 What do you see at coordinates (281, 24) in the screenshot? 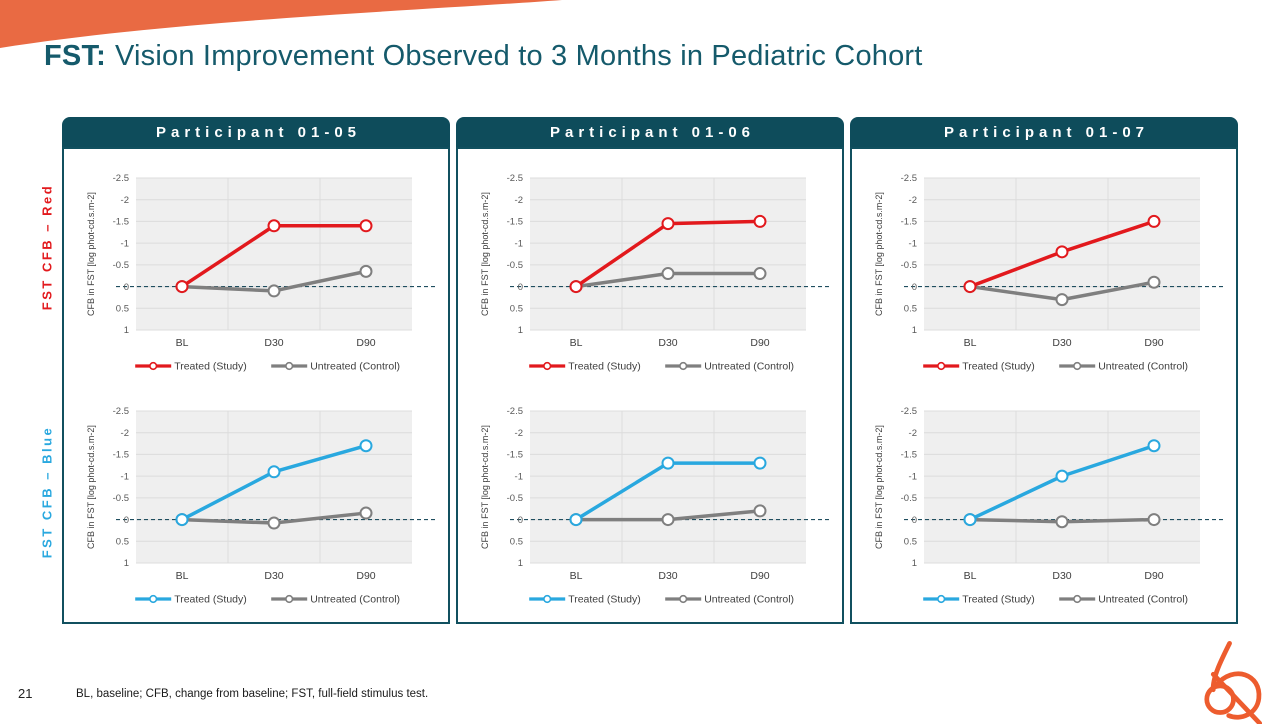
I see `corner-swoosh-decoration` at bounding box center [281, 24].